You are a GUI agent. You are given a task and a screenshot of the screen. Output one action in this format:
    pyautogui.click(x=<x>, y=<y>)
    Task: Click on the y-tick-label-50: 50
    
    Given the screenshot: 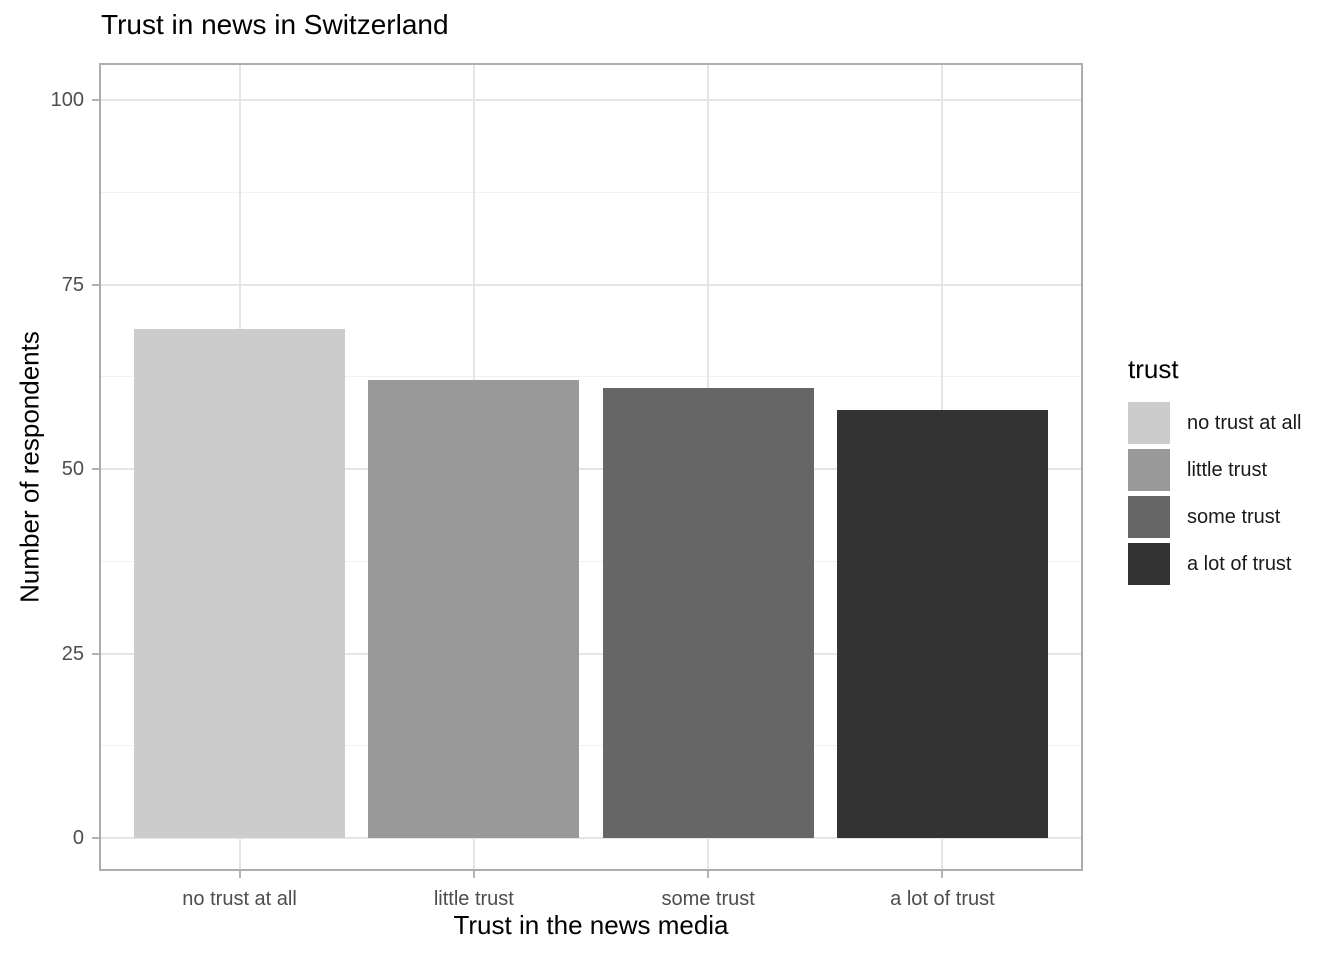 What is the action you would take?
    pyautogui.click(x=72, y=469)
    